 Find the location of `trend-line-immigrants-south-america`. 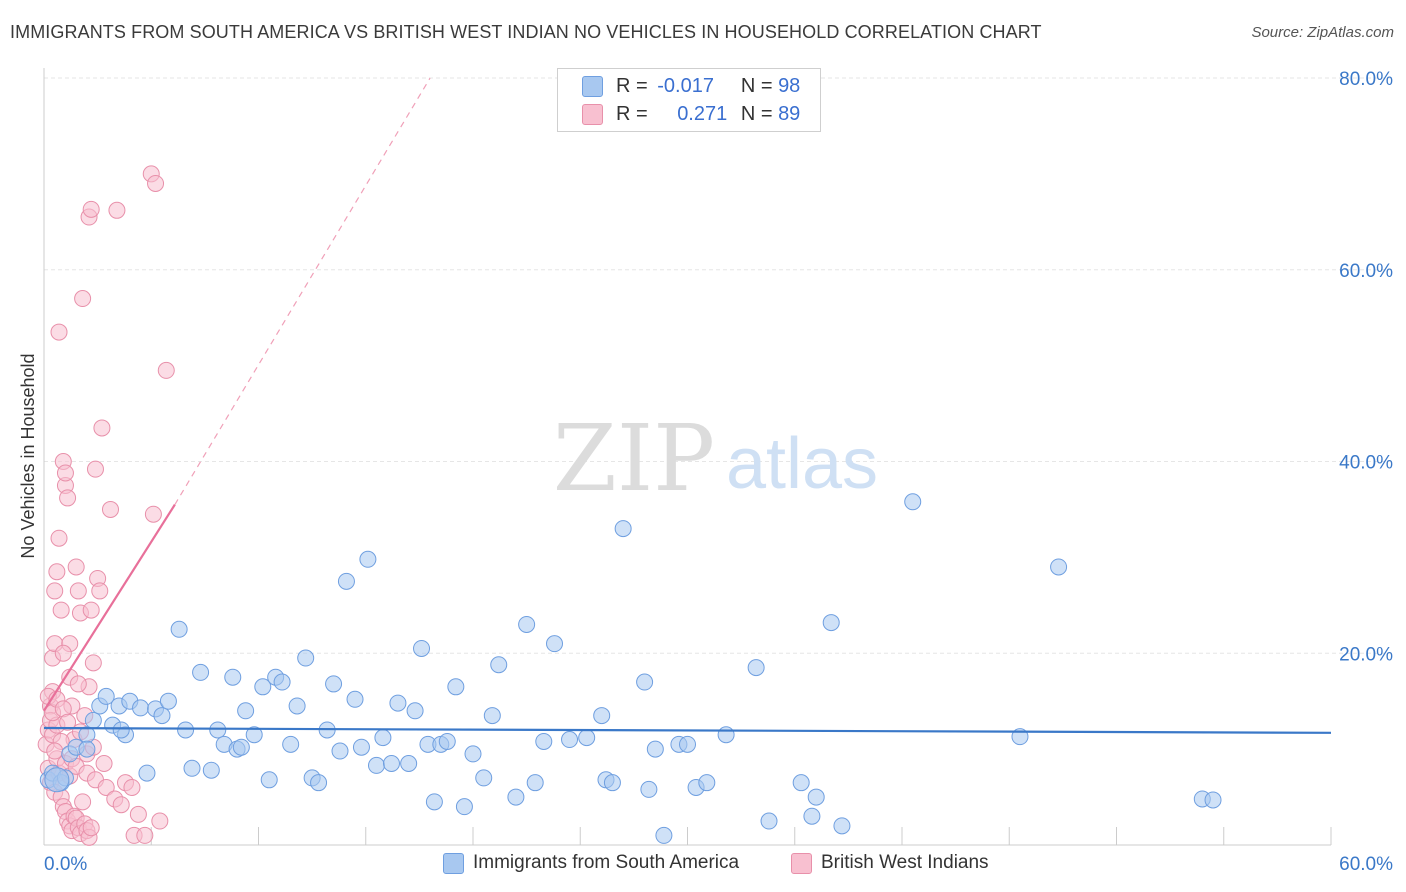

trend-line-immigrants-south-america is located at coordinates (687, 730).